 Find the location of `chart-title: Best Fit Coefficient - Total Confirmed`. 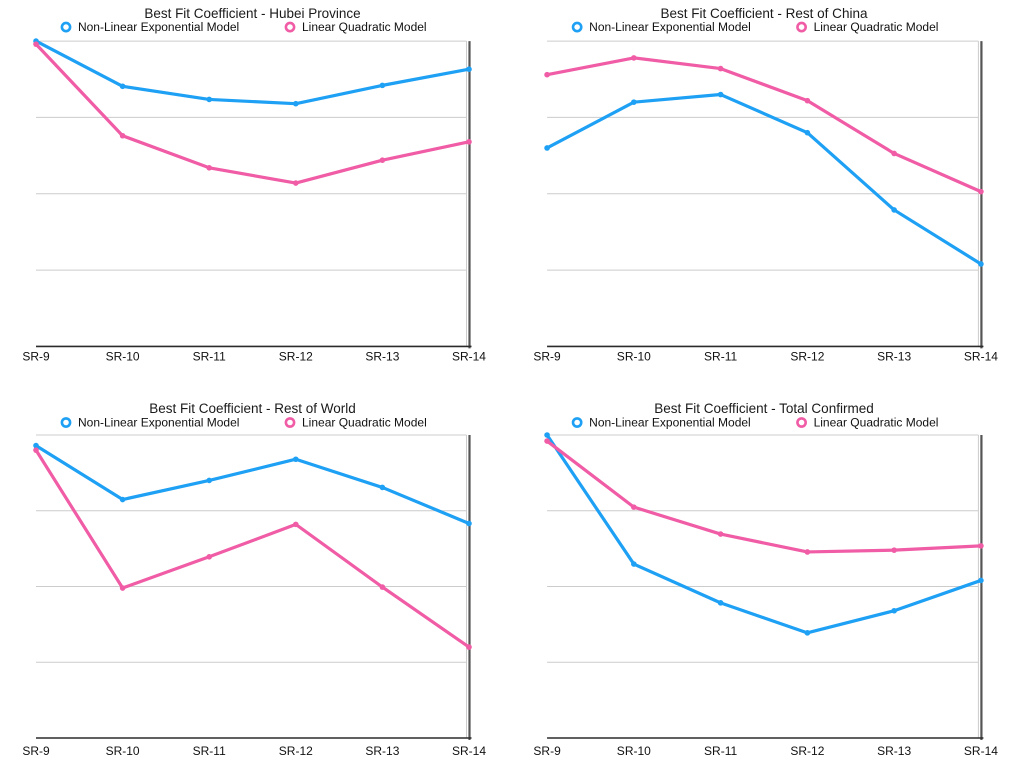

chart-title: Best Fit Coefficient - Total Confirmed is located at coordinates (764, 408).